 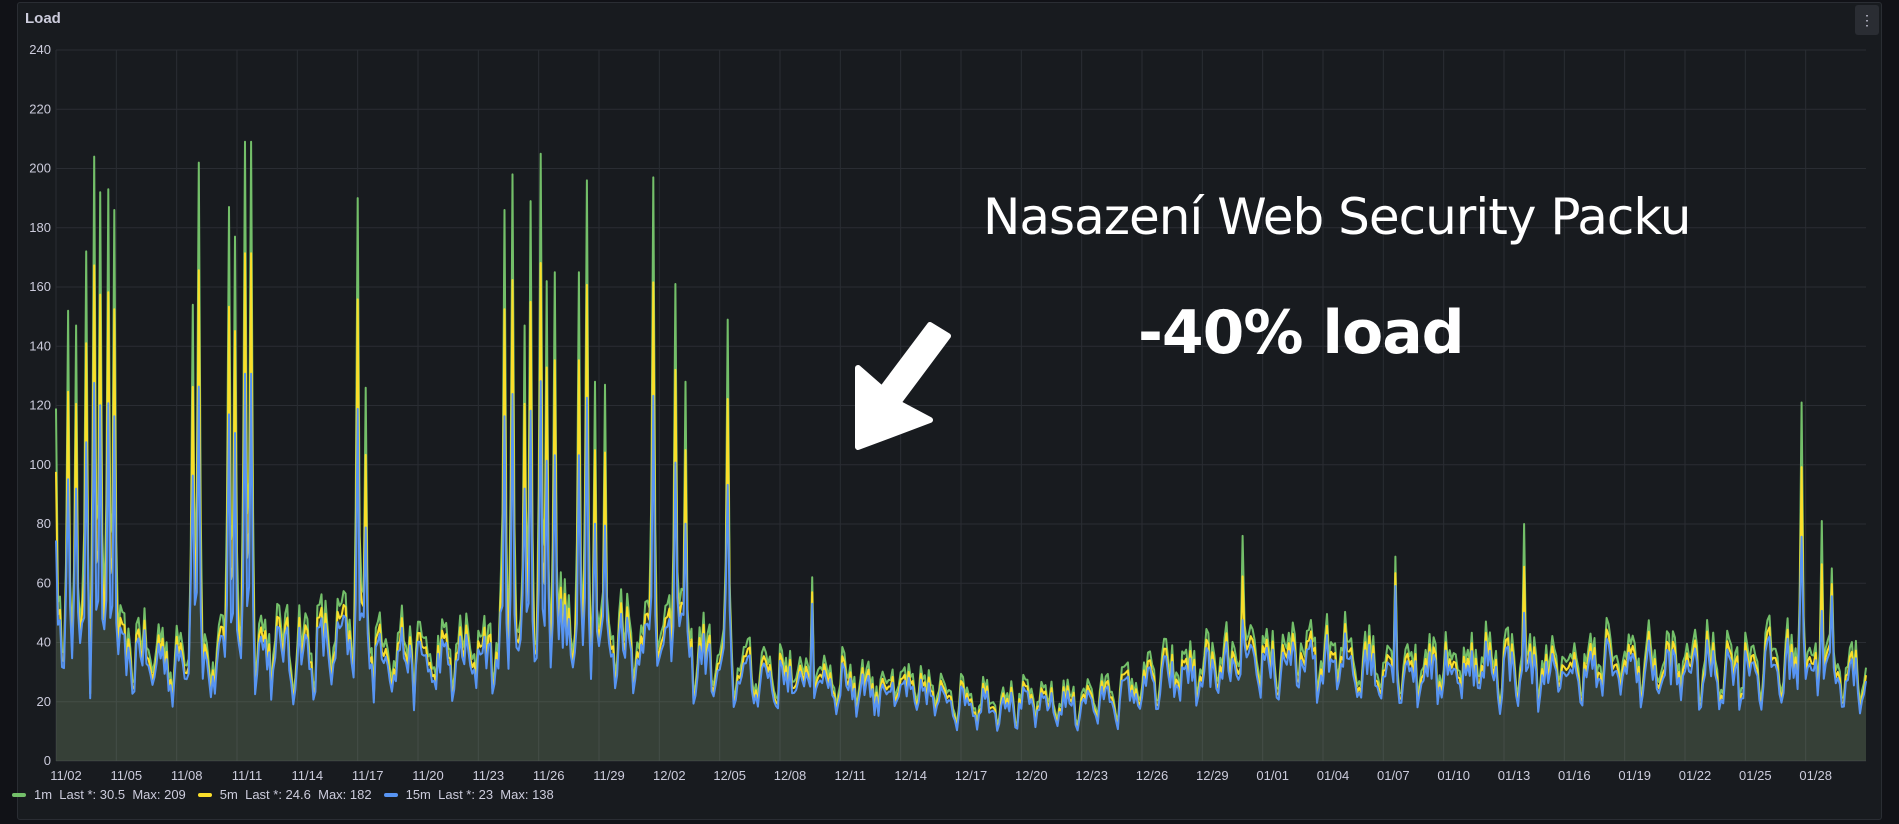 I want to click on legend-item-15m: 15m Last *: 23 Max: 138, so click(x=468, y=794).